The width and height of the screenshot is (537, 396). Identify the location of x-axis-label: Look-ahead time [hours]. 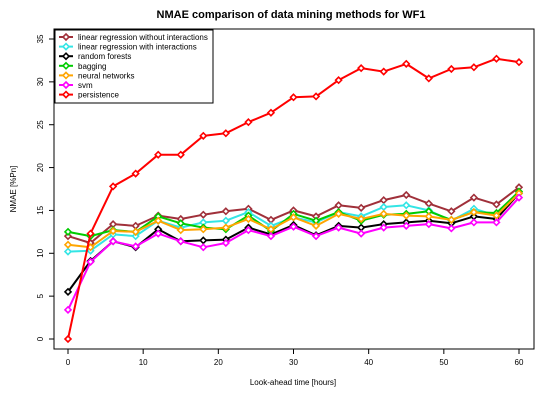
(293, 382).